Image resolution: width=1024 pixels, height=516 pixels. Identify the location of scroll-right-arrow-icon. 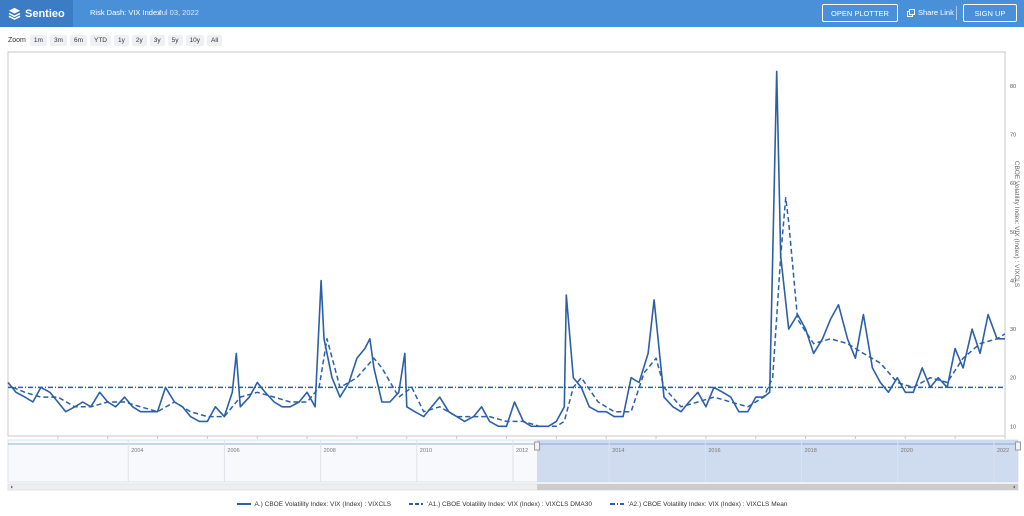
(1014, 487).